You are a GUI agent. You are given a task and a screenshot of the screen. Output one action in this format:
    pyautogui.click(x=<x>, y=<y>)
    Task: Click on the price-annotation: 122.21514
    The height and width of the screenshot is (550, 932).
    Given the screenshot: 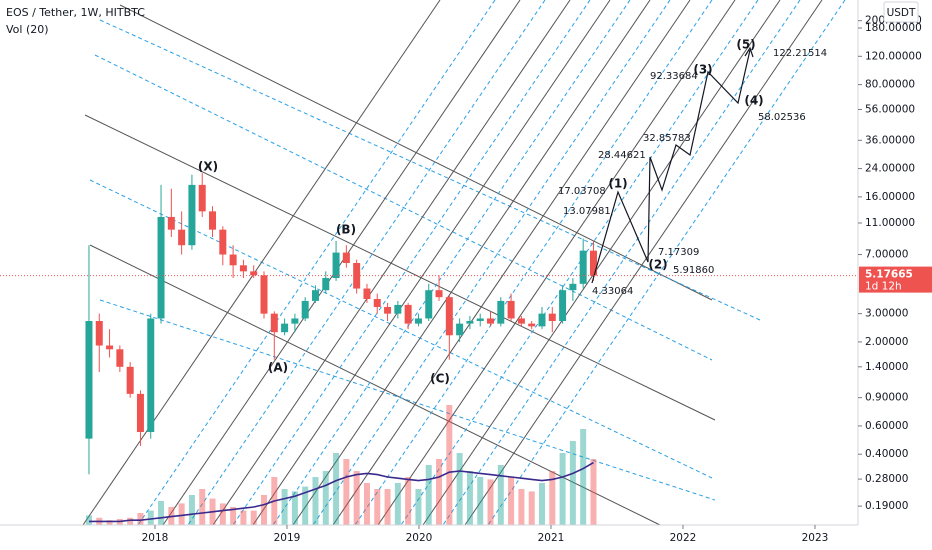 What is the action you would take?
    pyautogui.click(x=800, y=53)
    